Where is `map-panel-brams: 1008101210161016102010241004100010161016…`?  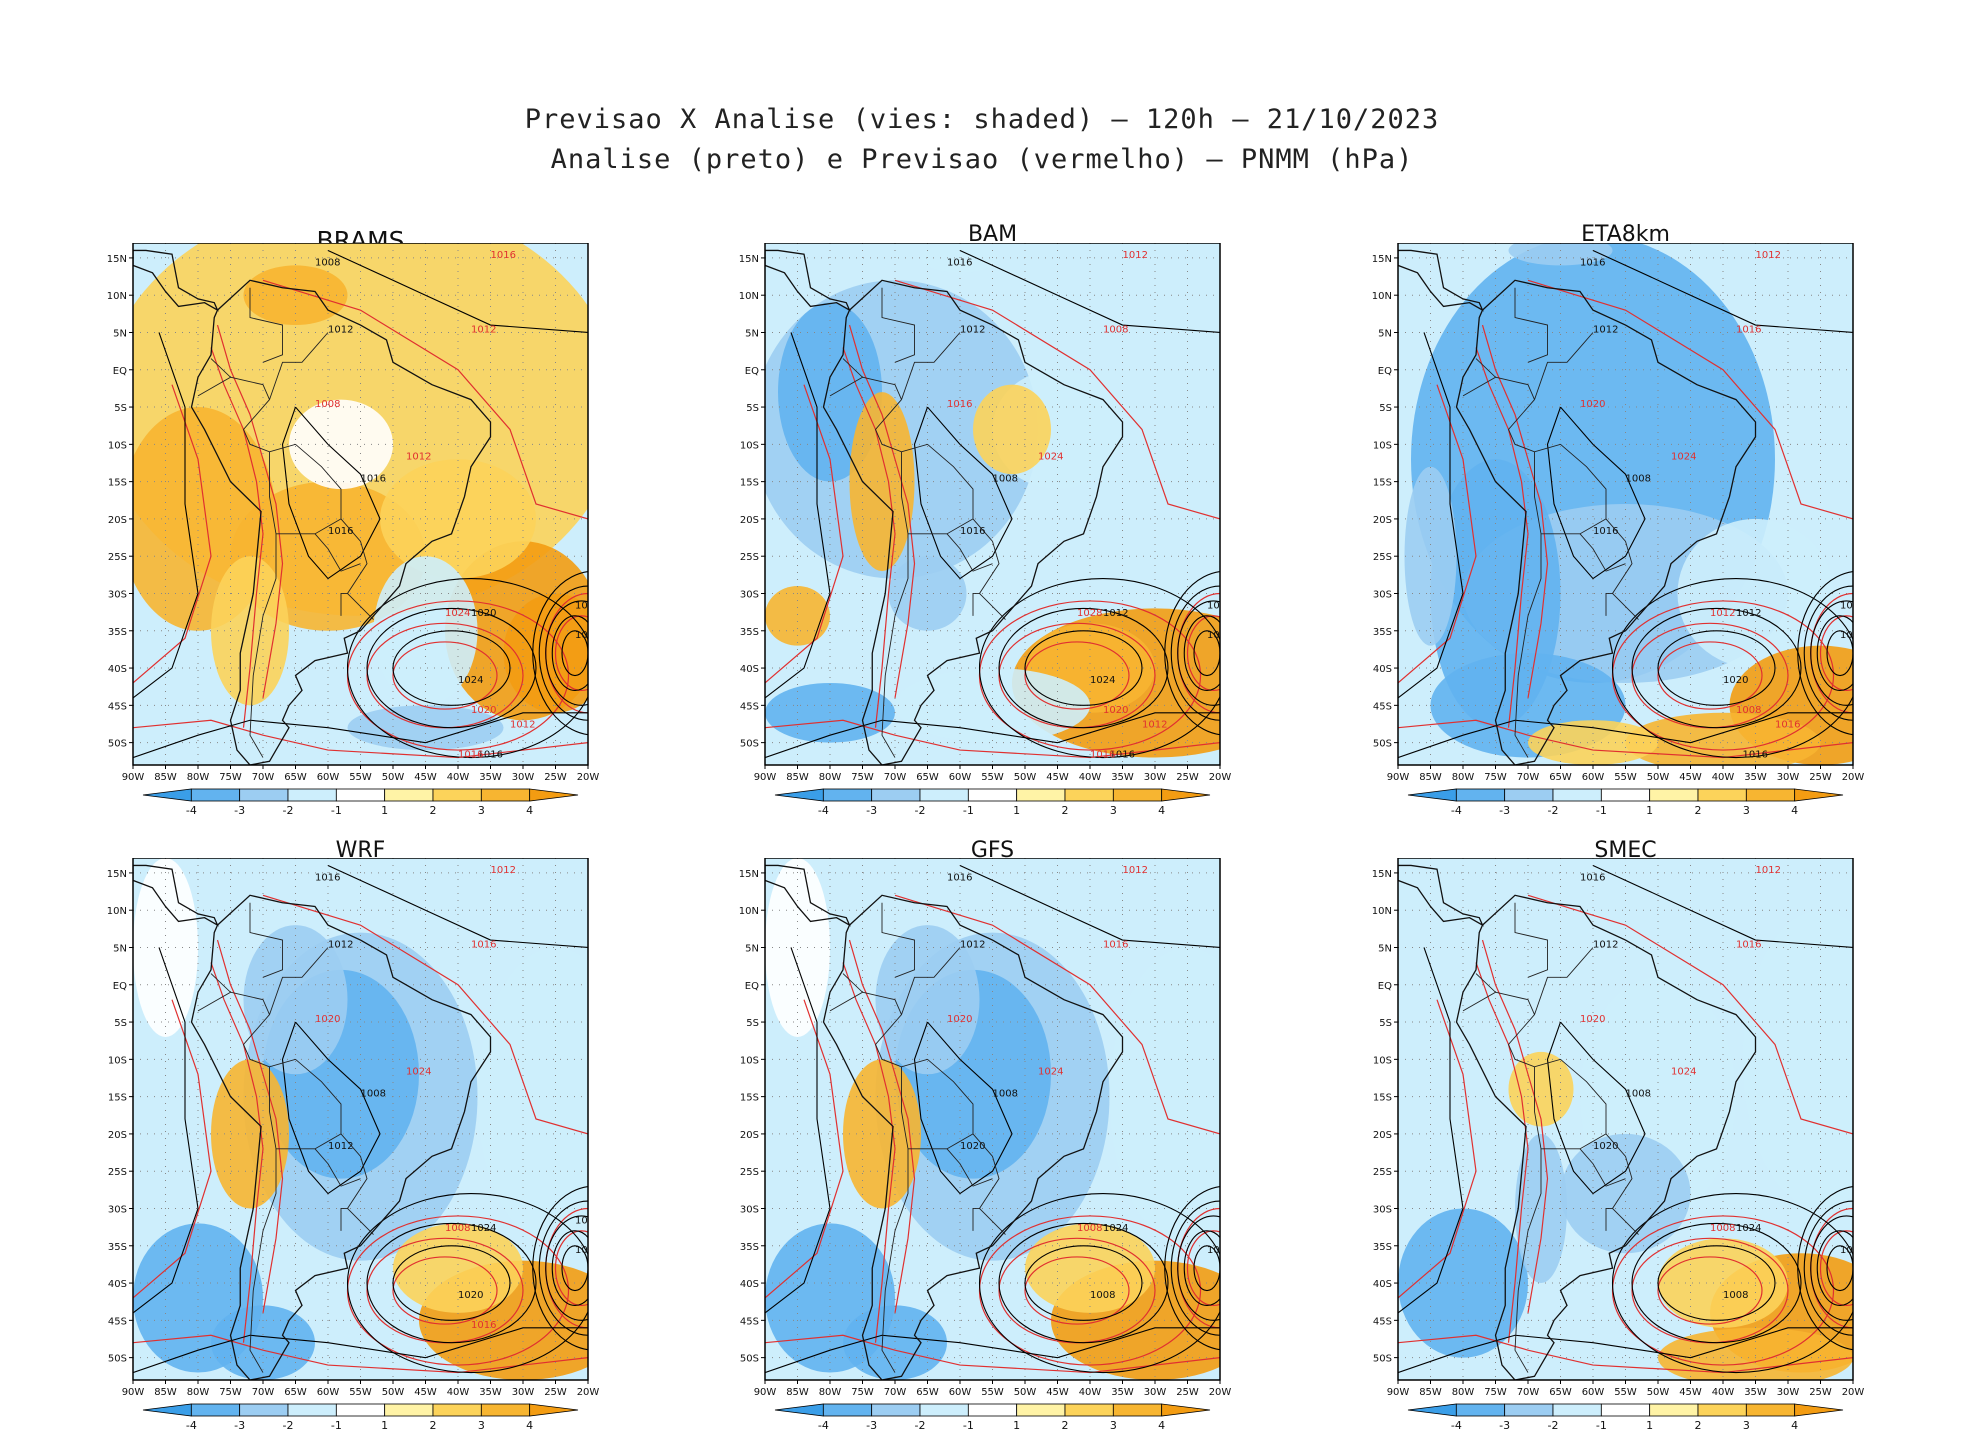 map-panel-brams: 1008101210161016102010241004100010161016… is located at coordinates (353, 530).